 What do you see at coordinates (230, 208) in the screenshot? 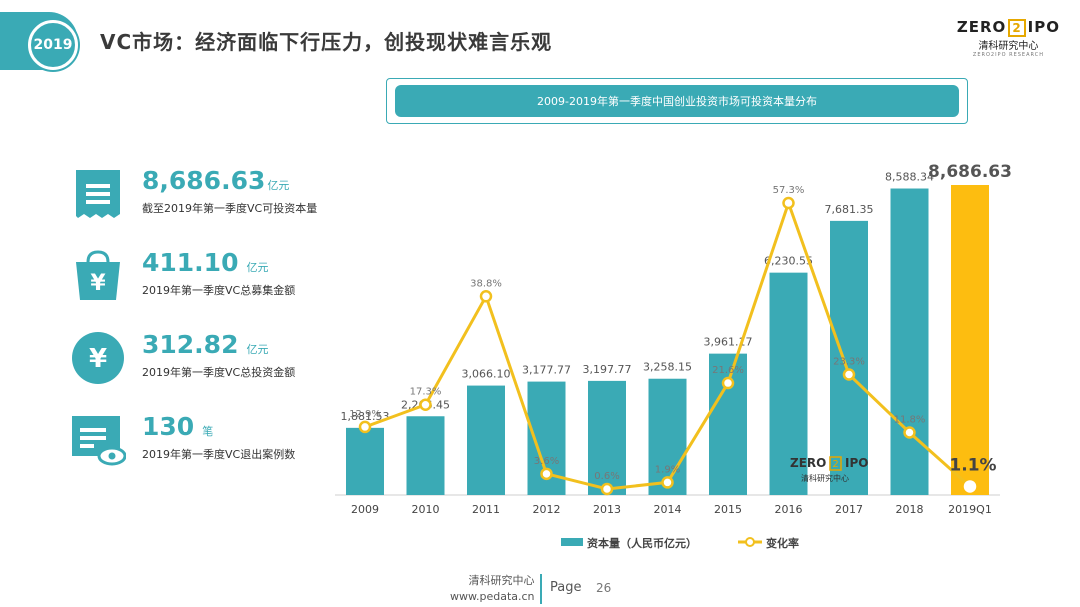
I see `stat-desc: 截至2019年第一季度VC可投资本量` at bounding box center [230, 208].